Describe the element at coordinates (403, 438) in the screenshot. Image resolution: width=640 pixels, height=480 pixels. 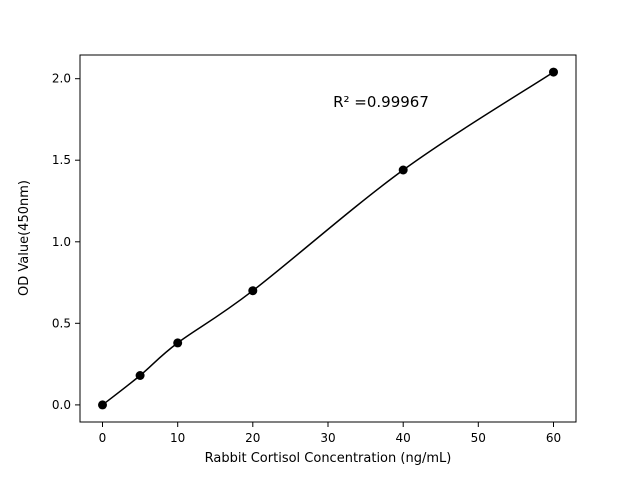
I see `x-tick-label: 40` at that location.